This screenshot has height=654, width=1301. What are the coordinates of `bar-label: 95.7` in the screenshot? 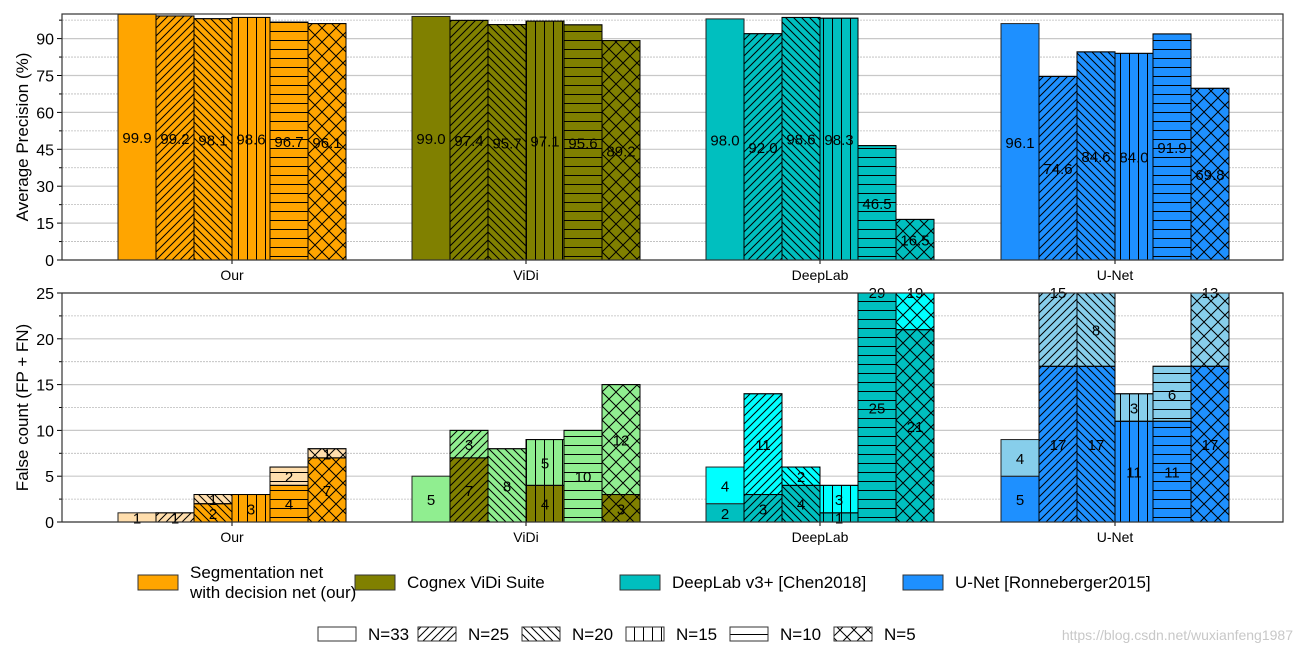 It's located at (506, 143).